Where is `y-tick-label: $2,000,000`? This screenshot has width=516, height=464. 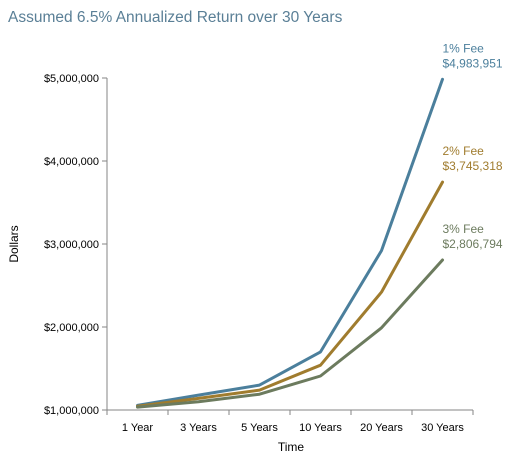
y-tick-label: $2,000,000 is located at coordinates (71, 328).